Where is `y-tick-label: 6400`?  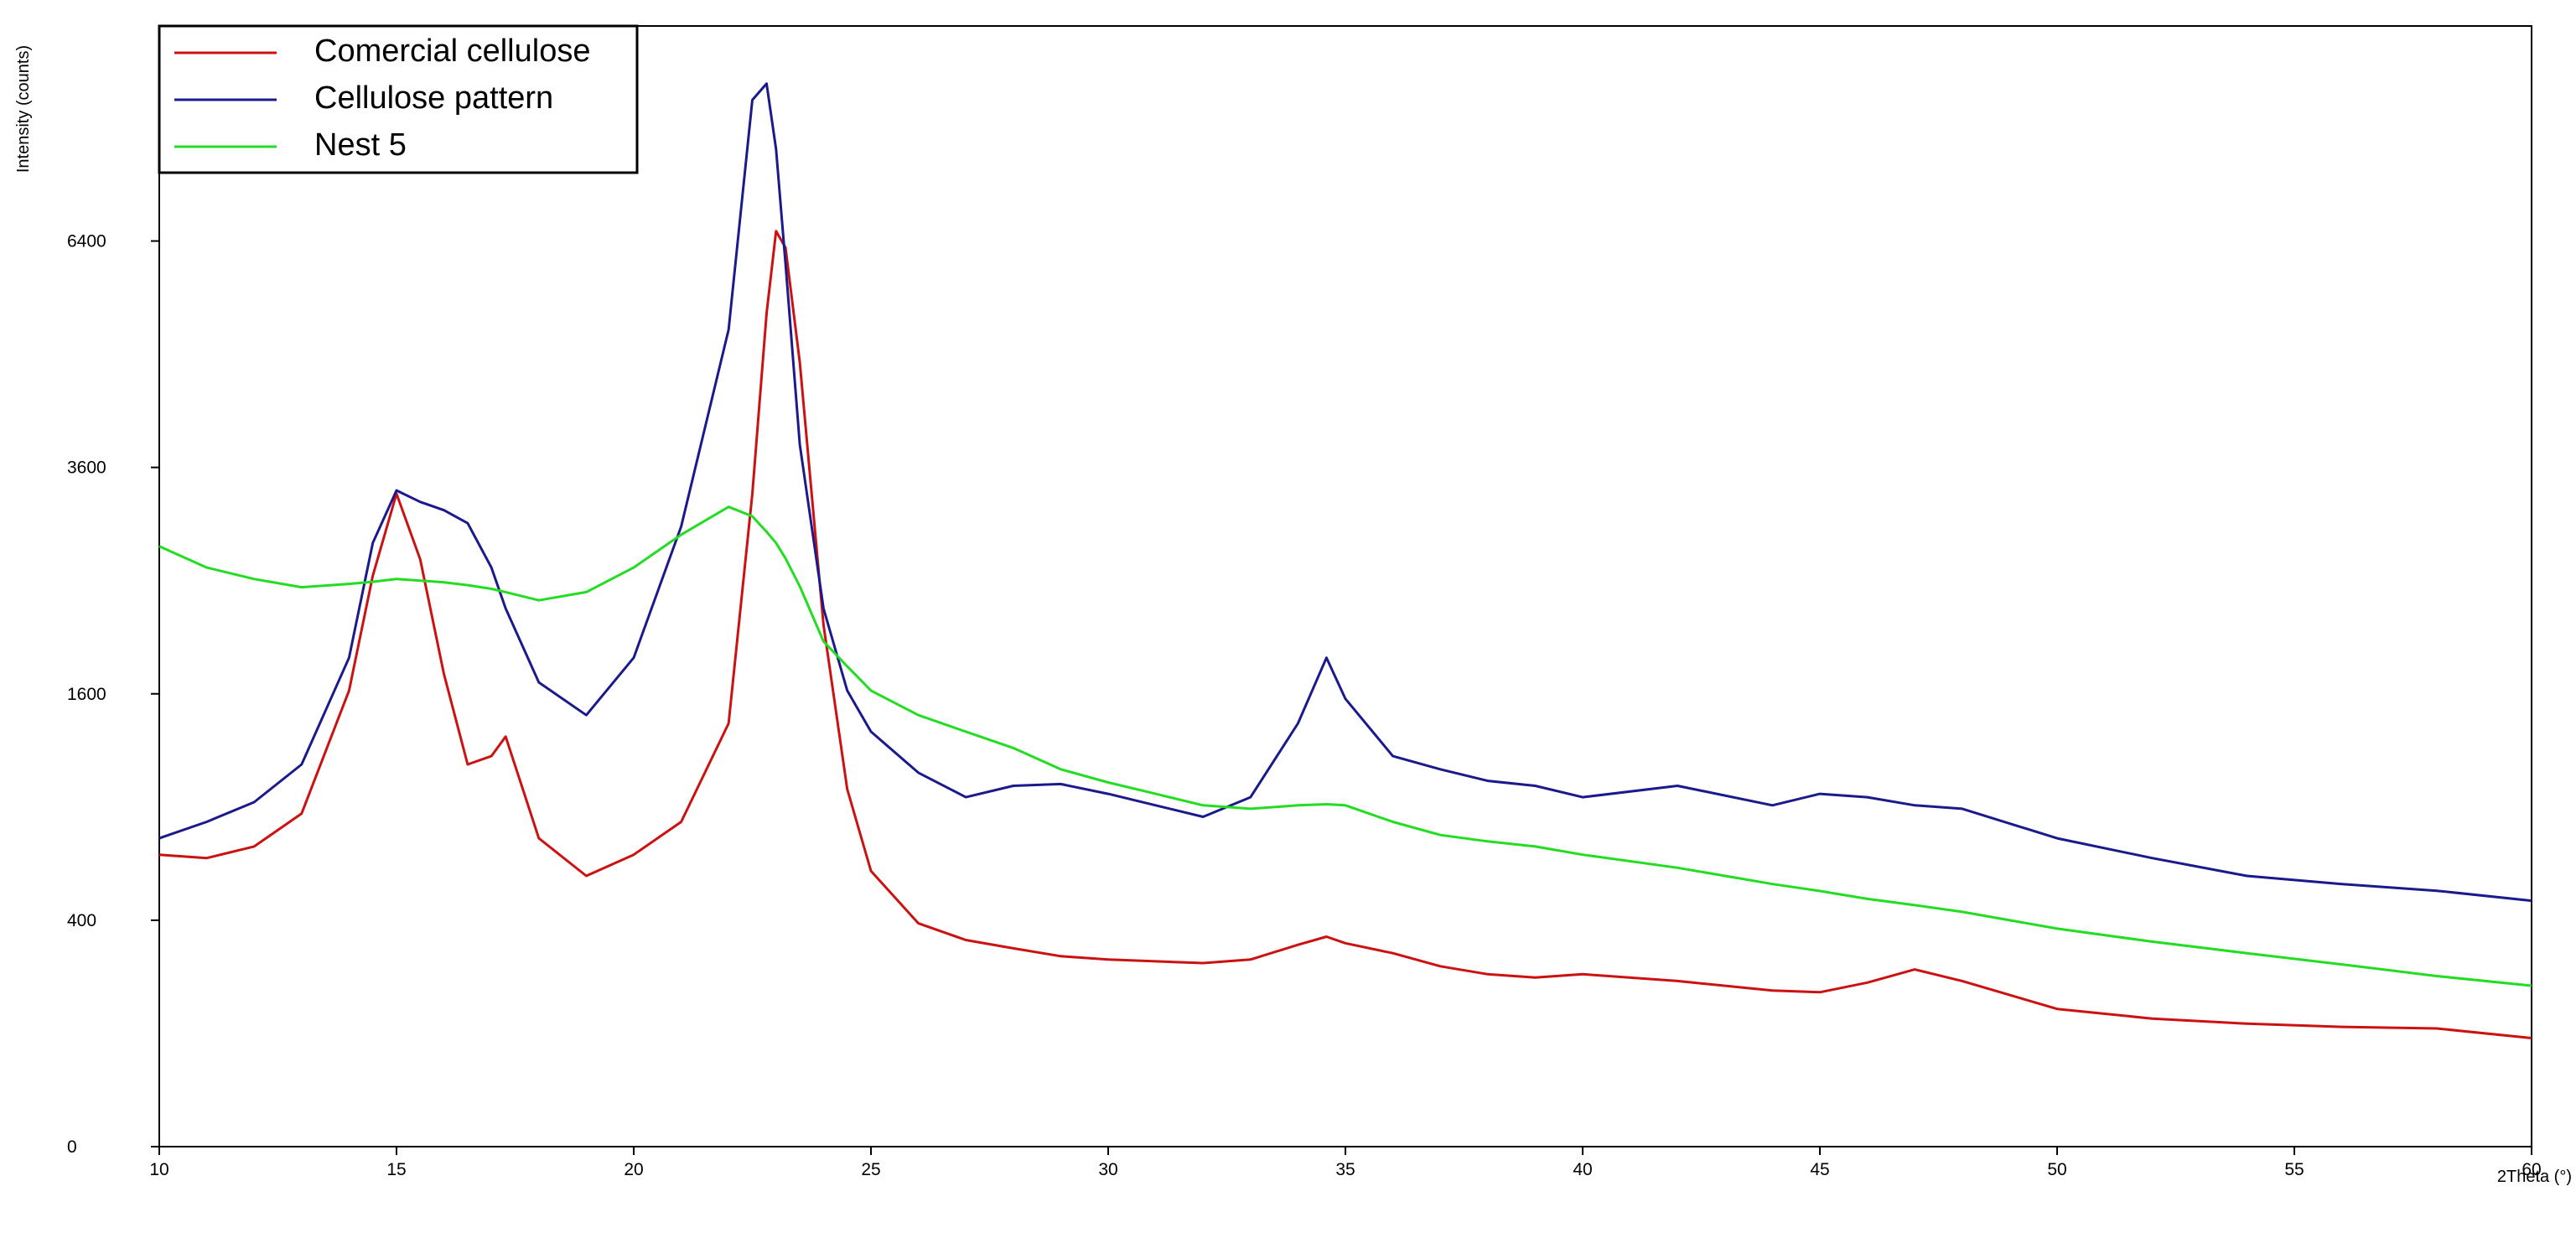 y-tick-label: 6400 is located at coordinates (86, 241).